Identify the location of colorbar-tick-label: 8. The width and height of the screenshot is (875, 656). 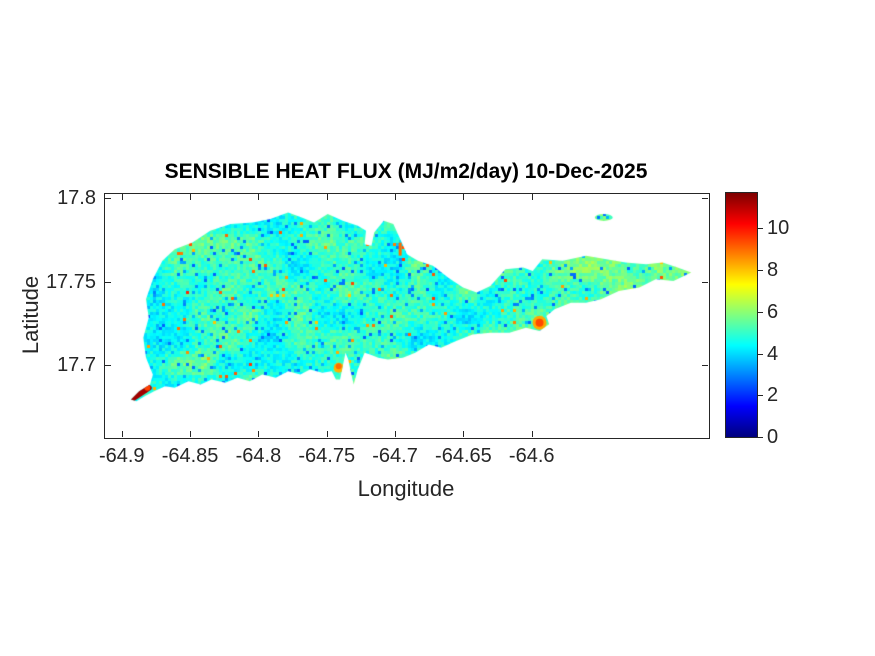
(773, 270).